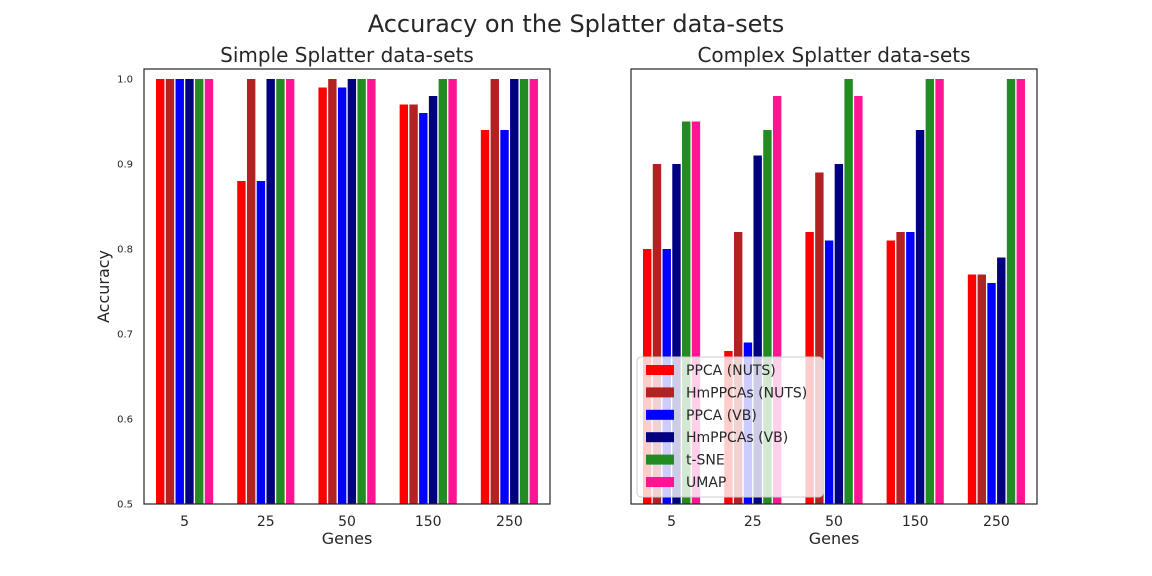  I want to click on x-tick-label-2-50: 50, so click(834, 522).